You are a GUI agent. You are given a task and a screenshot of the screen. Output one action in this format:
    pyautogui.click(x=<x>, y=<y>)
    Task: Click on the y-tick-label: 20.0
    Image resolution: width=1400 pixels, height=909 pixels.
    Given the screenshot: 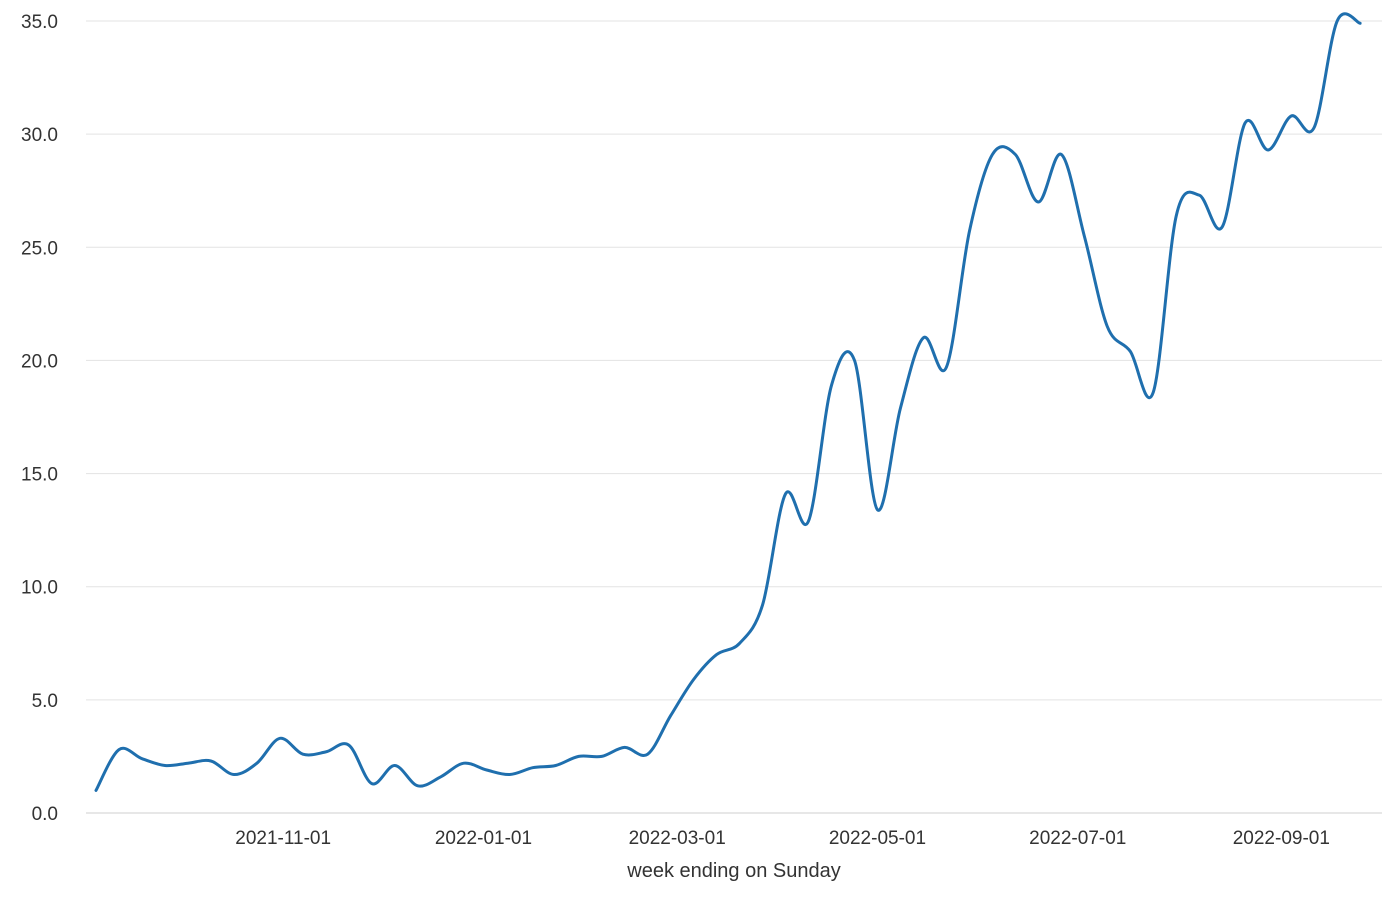 What is the action you would take?
    pyautogui.click(x=39, y=361)
    